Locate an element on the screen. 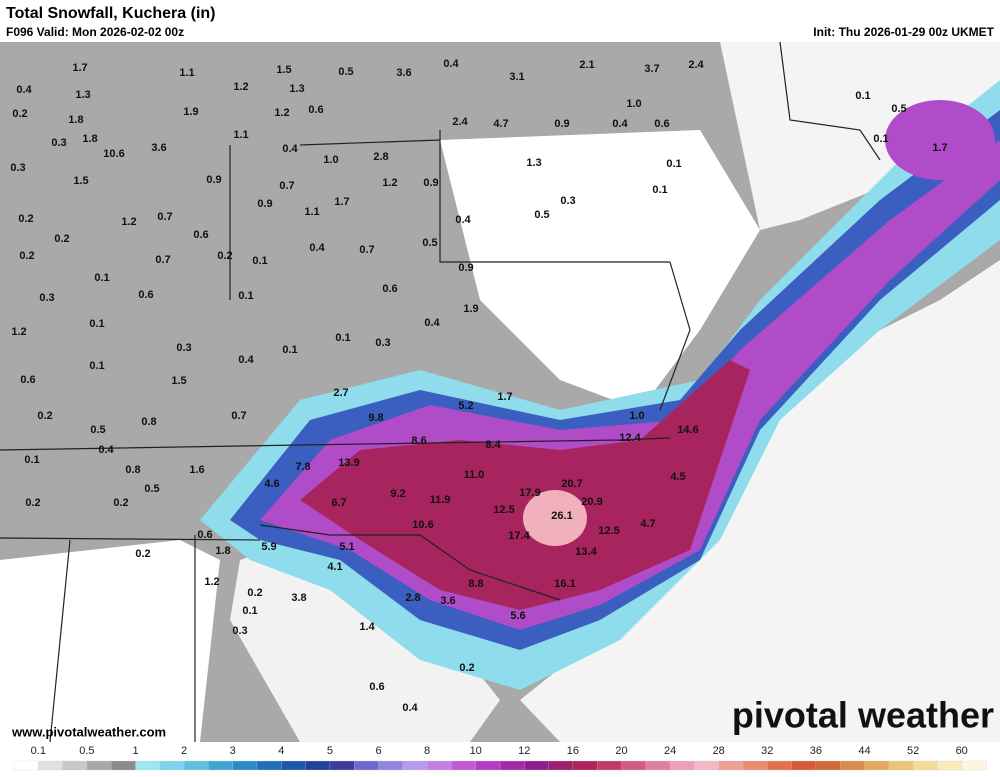 The height and width of the screenshot is (777, 1000). snow-amount: 5.1 is located at coordinates (346, 547).